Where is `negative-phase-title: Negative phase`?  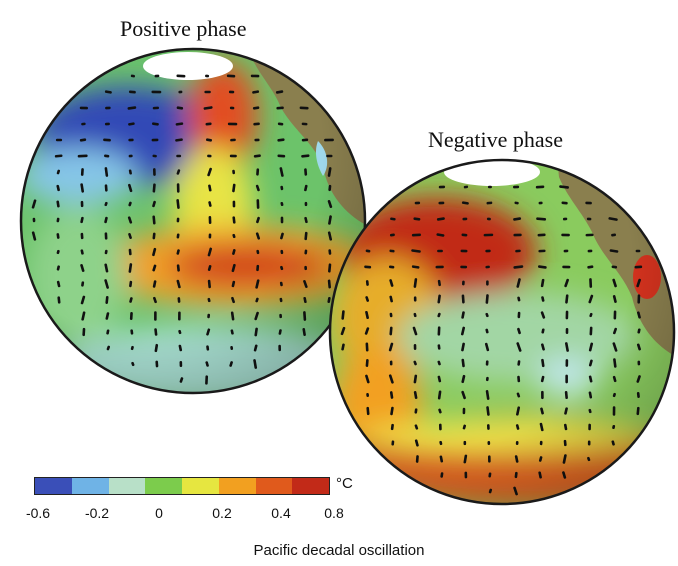 negative-phase-title: Negative phase is located at coordinates (495, 139).